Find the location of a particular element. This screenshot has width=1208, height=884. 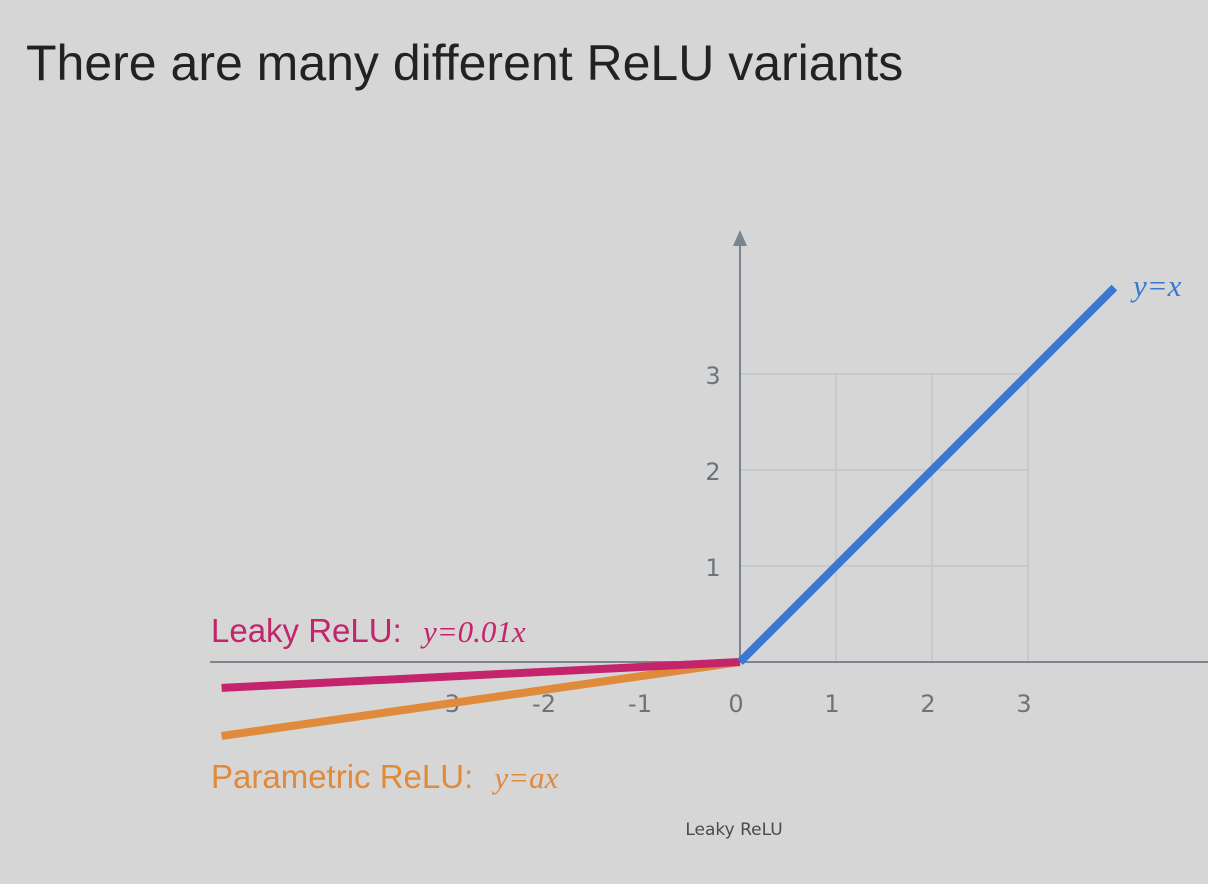

x-tick-label: 0 is located at coordinates (735, 704).